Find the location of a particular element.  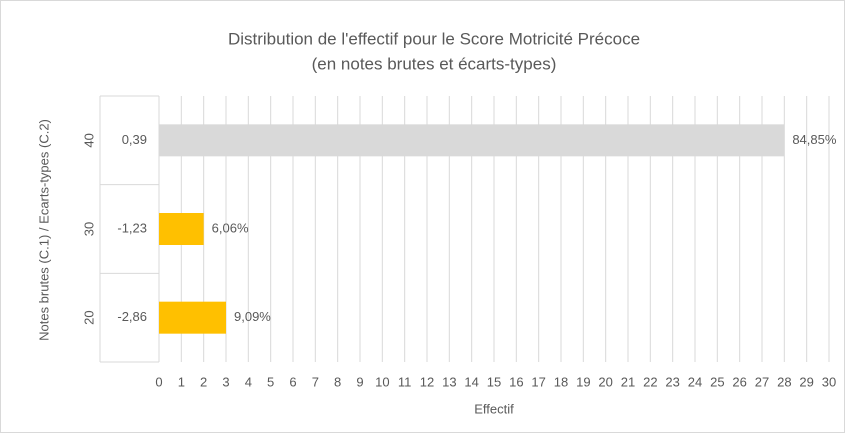

x-tick-label: 4 is located at coordinates (248, 381).